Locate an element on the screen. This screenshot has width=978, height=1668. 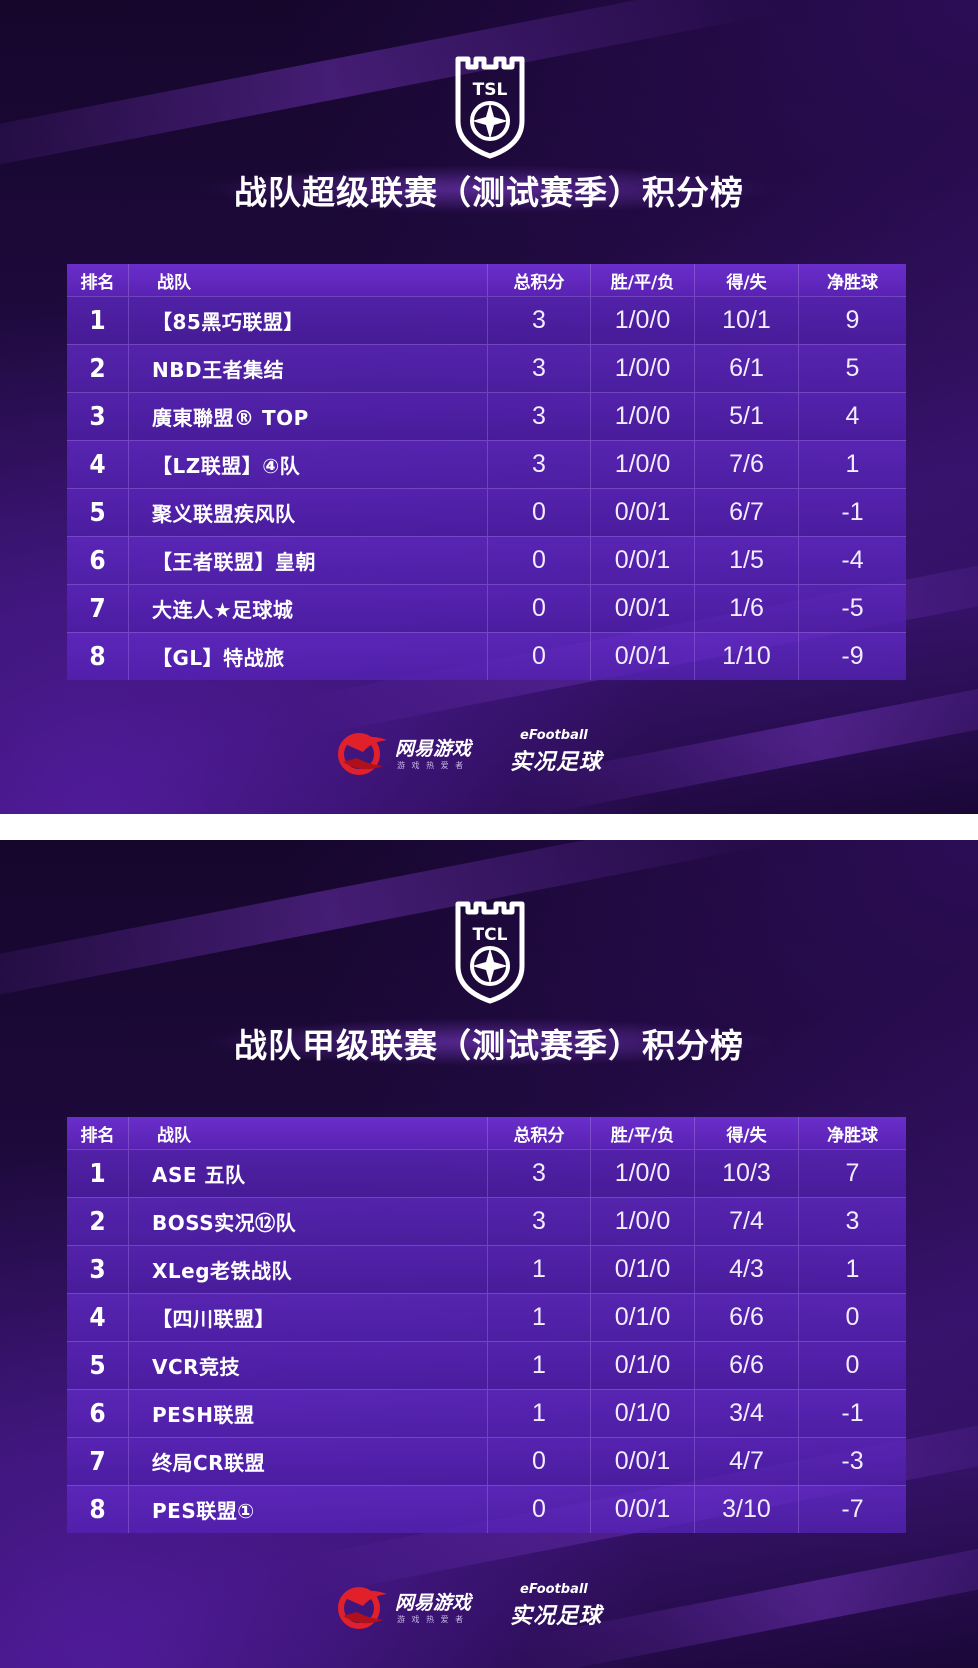
goal-diff-cell: -9 is located at coordinates (852, 656).